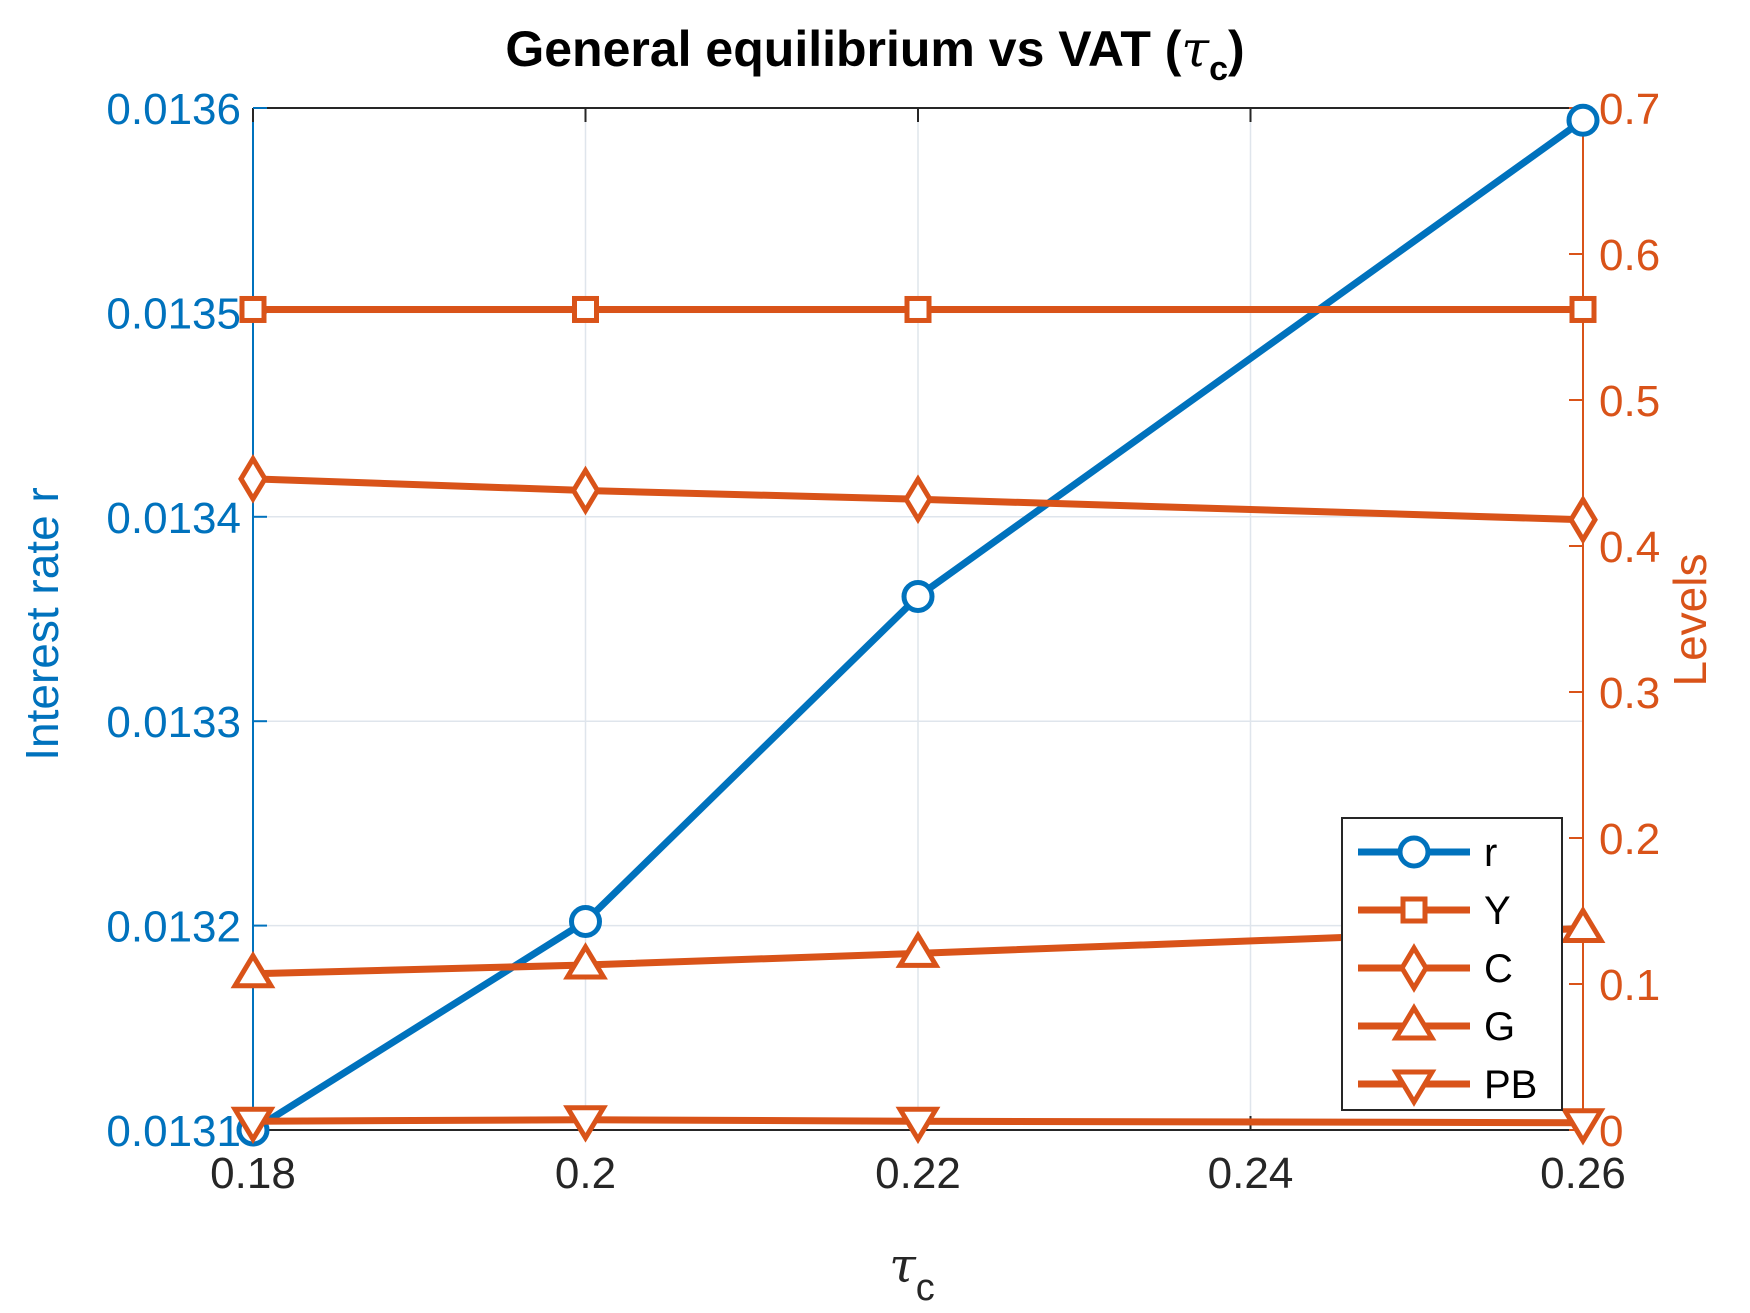 The height and width of the screenshot is (1313, 1750). I want to click on x-tick-label: 0.26, so click(1583, 1173).